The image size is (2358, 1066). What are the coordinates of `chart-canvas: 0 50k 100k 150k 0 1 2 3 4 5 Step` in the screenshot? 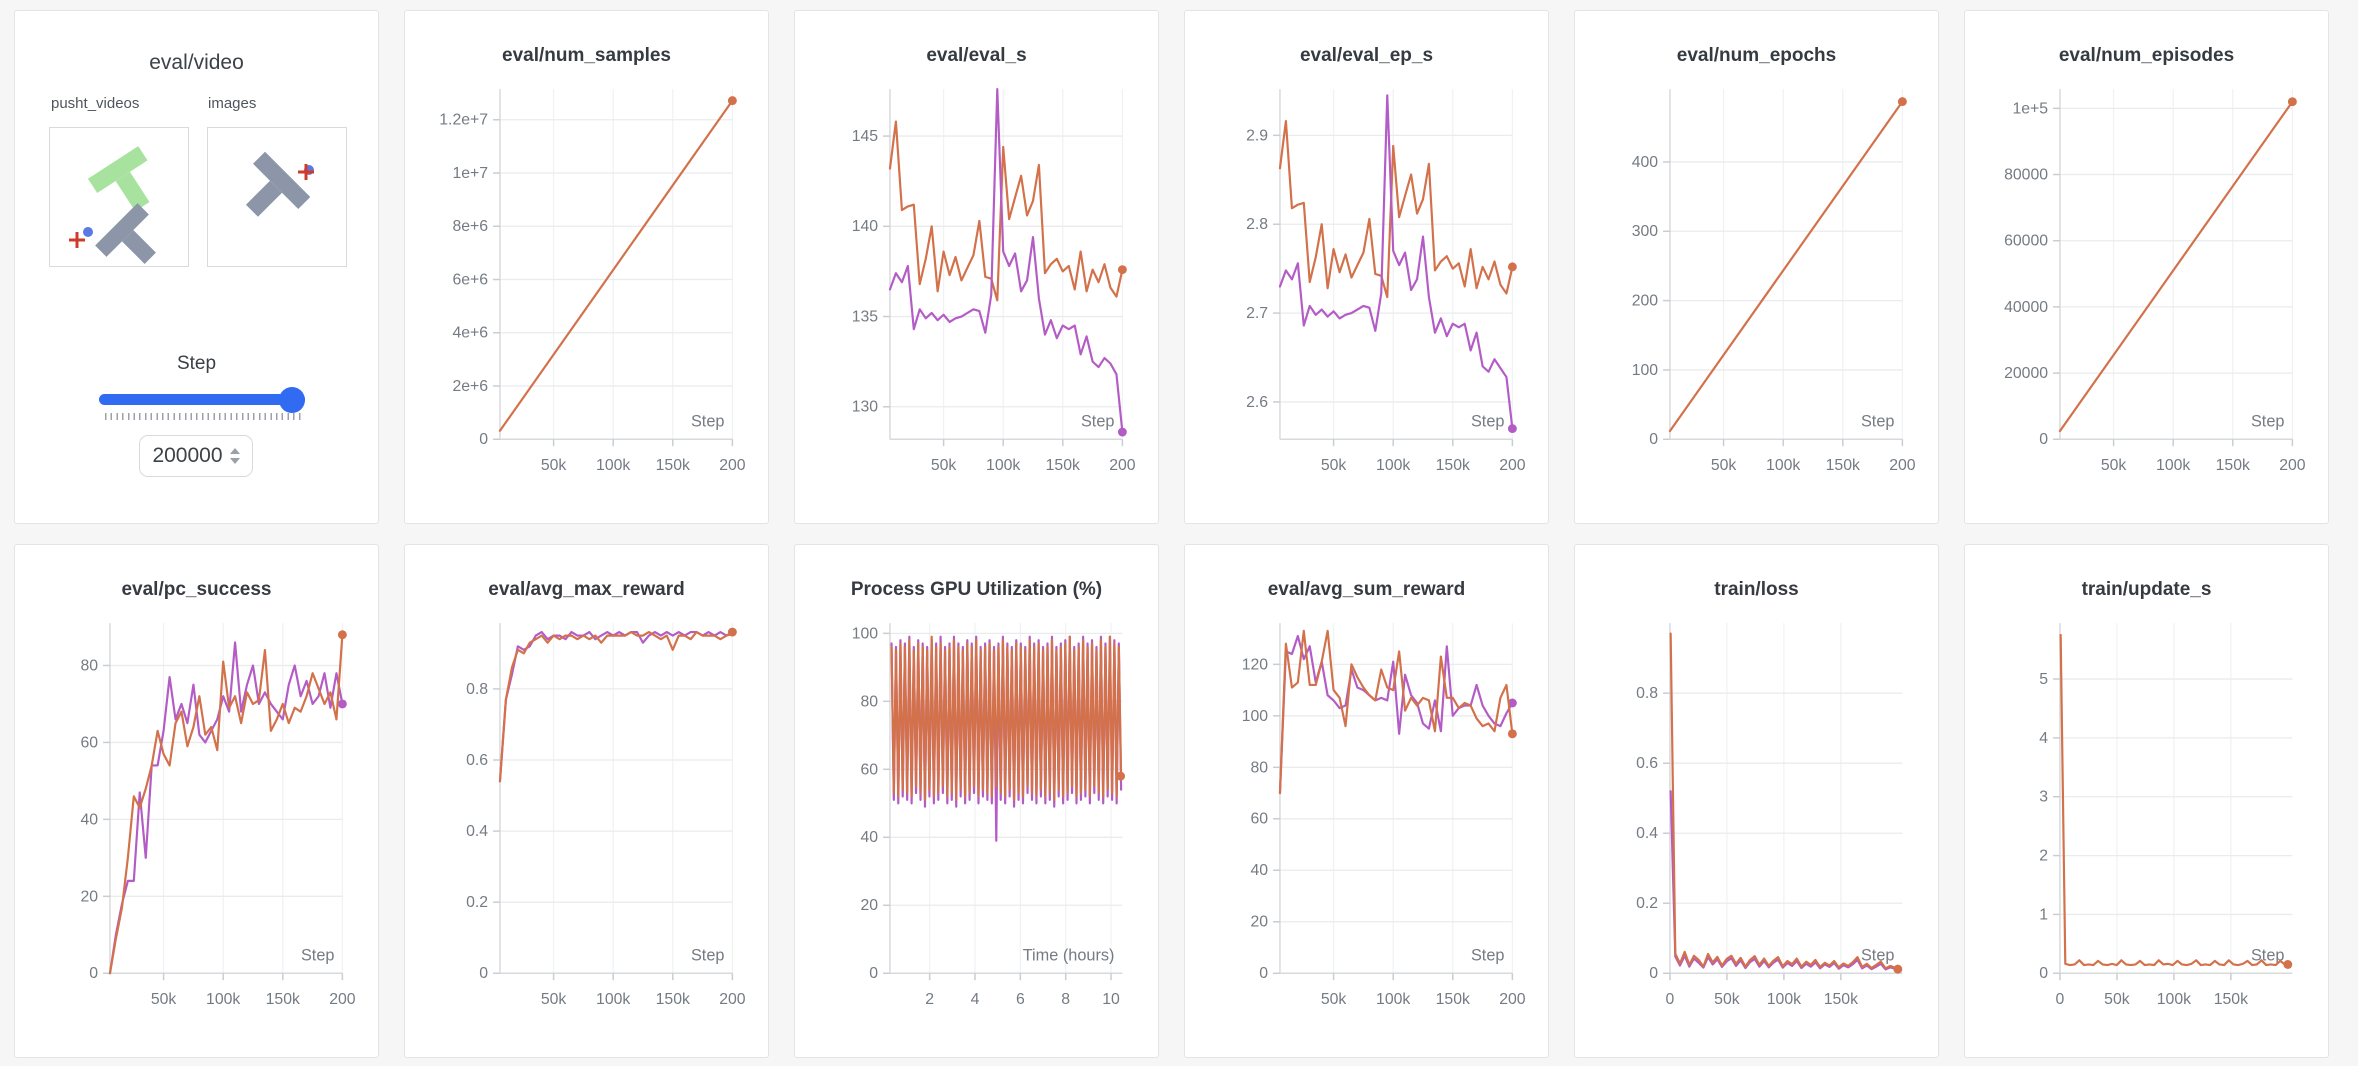 It's located at (2166, 815).